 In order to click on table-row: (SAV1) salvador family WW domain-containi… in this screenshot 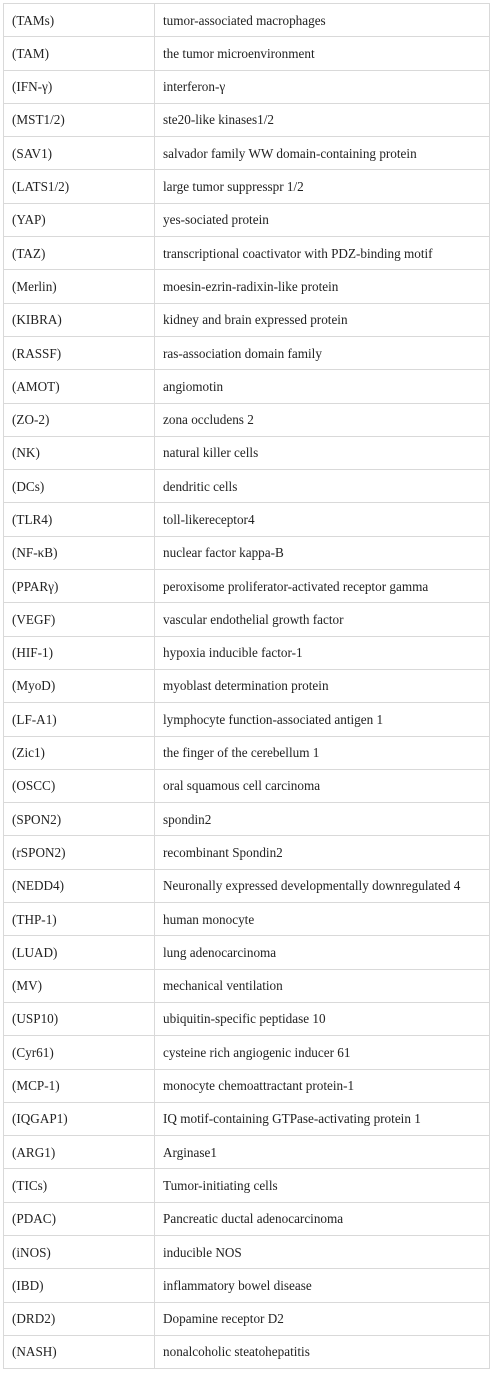, I will do `click(246, 153)`.